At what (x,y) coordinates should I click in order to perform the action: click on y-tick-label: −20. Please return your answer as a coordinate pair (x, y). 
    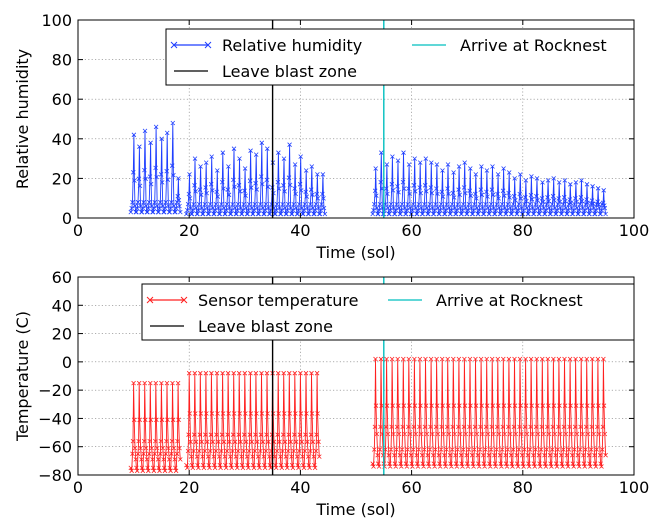
    Looking at the image, I should click on (55, 390).